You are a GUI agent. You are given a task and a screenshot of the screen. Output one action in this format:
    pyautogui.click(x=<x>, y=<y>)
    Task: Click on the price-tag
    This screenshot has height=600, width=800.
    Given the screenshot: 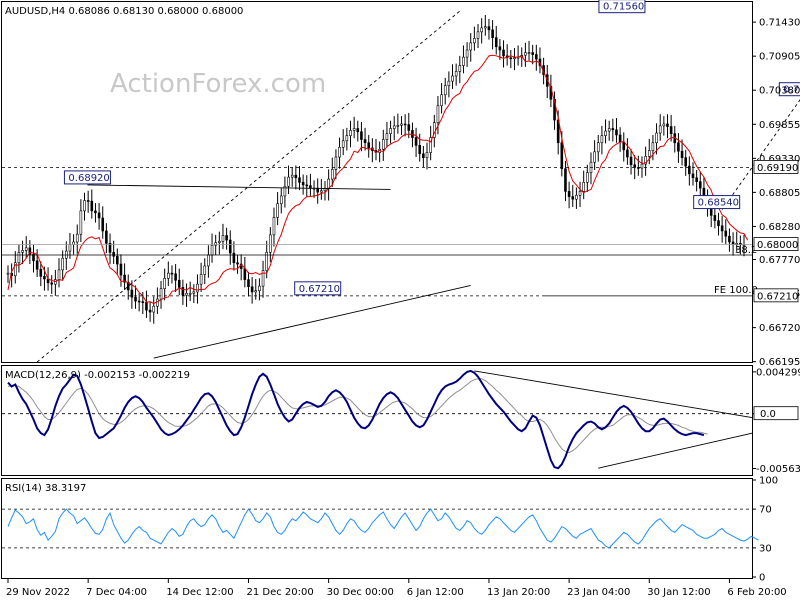 What is the action you would take?
    pyautogui.click(x=776, y=167)
    